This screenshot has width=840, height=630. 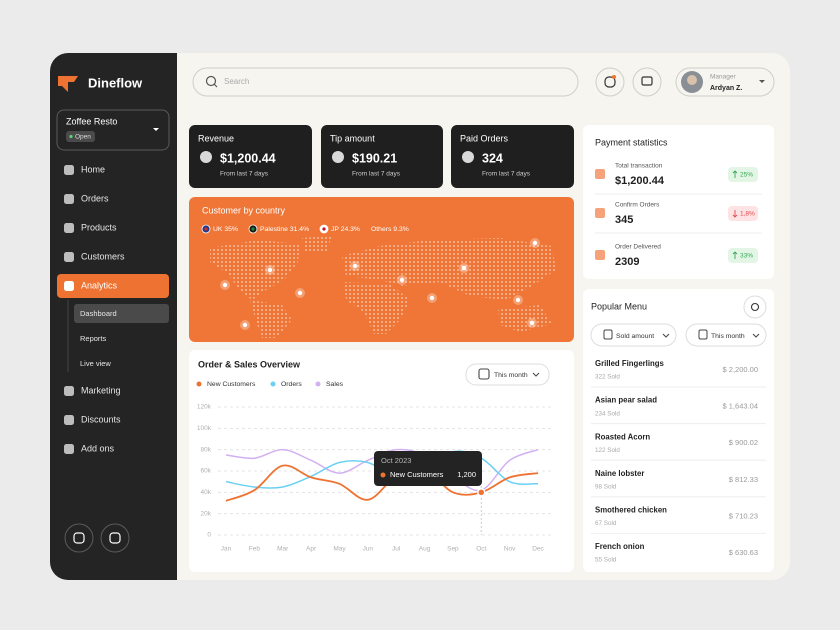 I want to click on change-value: 33%, so click(x=746, y=256).